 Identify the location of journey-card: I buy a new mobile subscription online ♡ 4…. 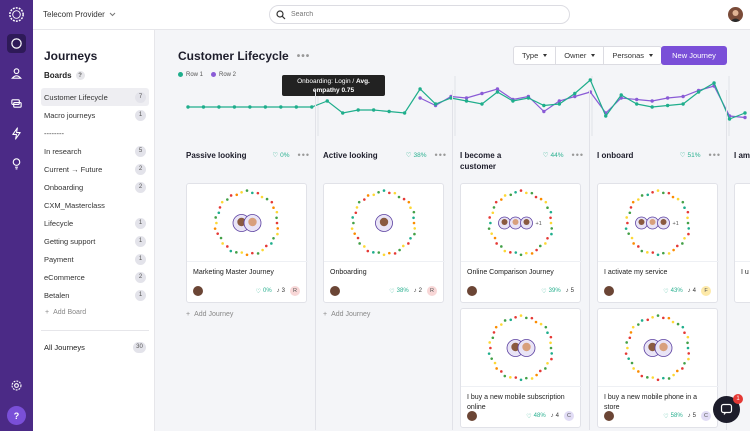
(521, 368).